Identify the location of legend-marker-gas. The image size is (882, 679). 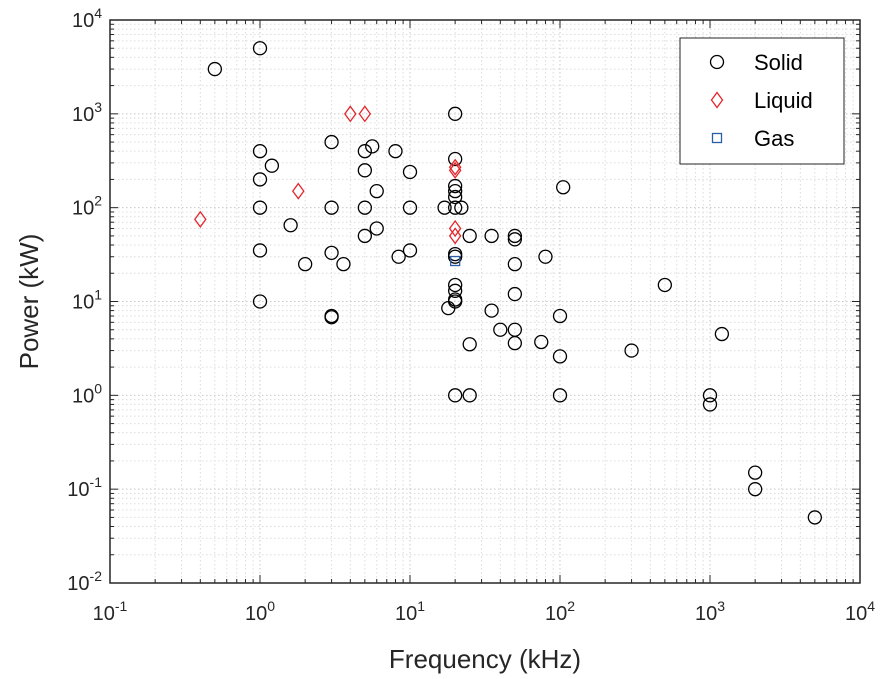
(717, 138).